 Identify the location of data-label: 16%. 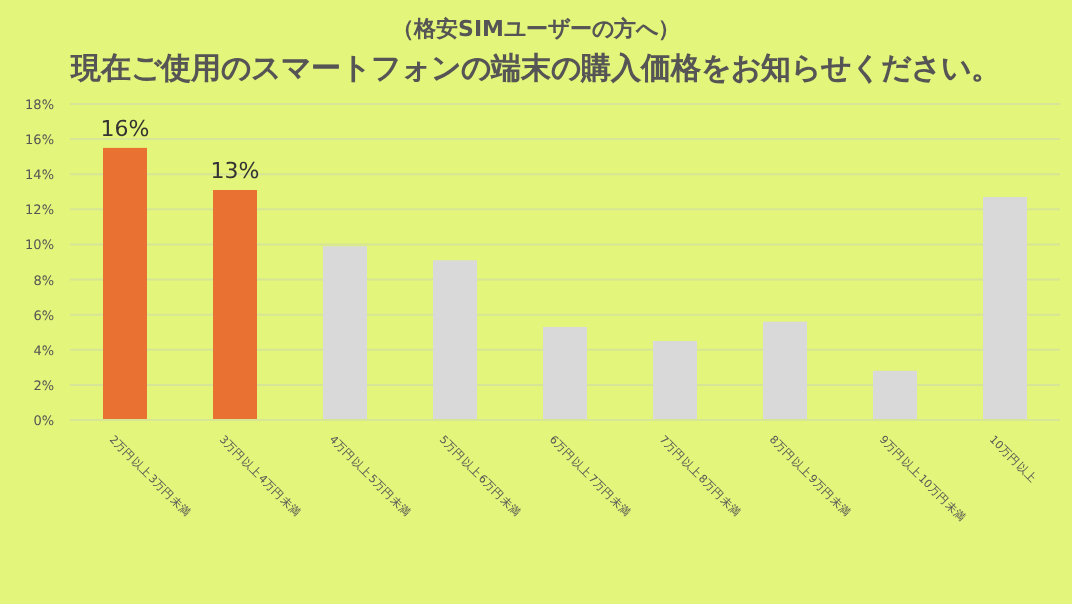
(125, 128).